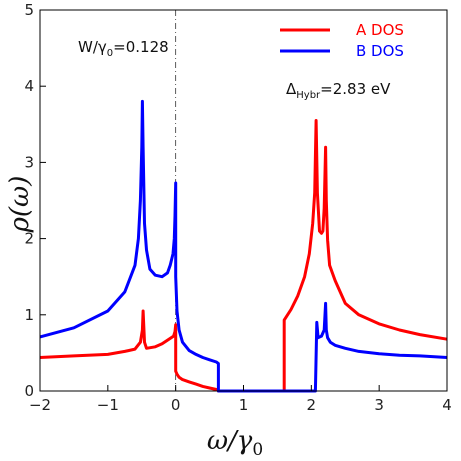 Image resolution: width=461 pixels, height=461 pixels. Describe the element at coordinates (379, 405) in the screenshot. I see `x-tick-label: 3` at that location.